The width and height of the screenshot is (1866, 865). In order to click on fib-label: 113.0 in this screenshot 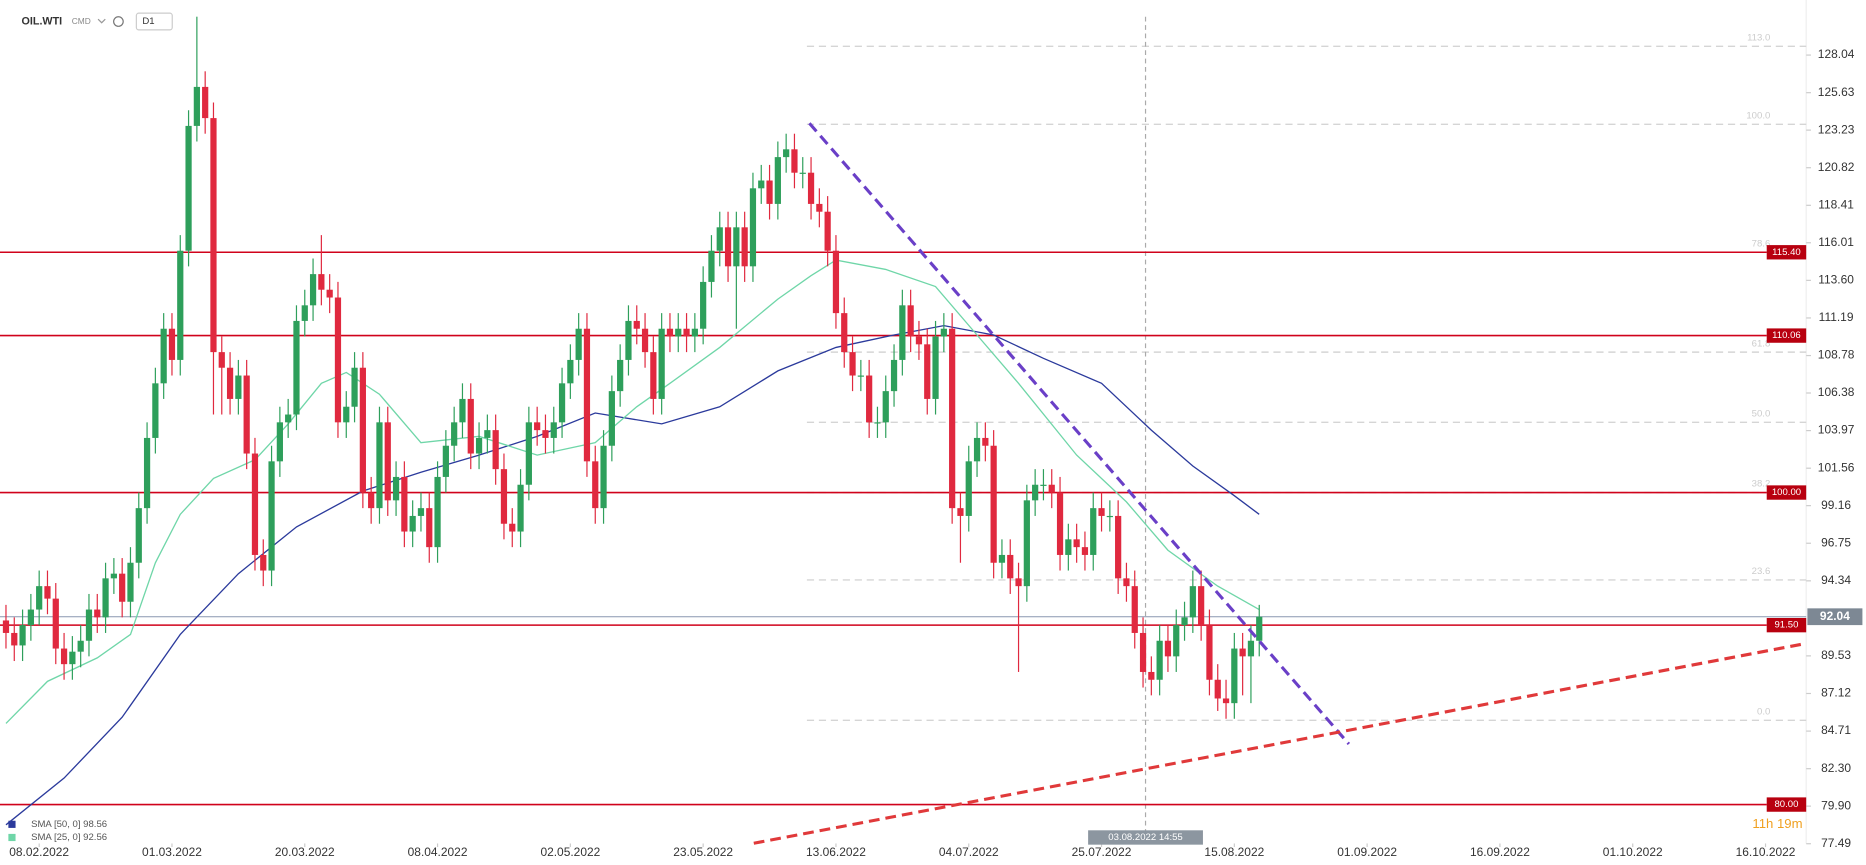, I will do `click(1758, 37)`.